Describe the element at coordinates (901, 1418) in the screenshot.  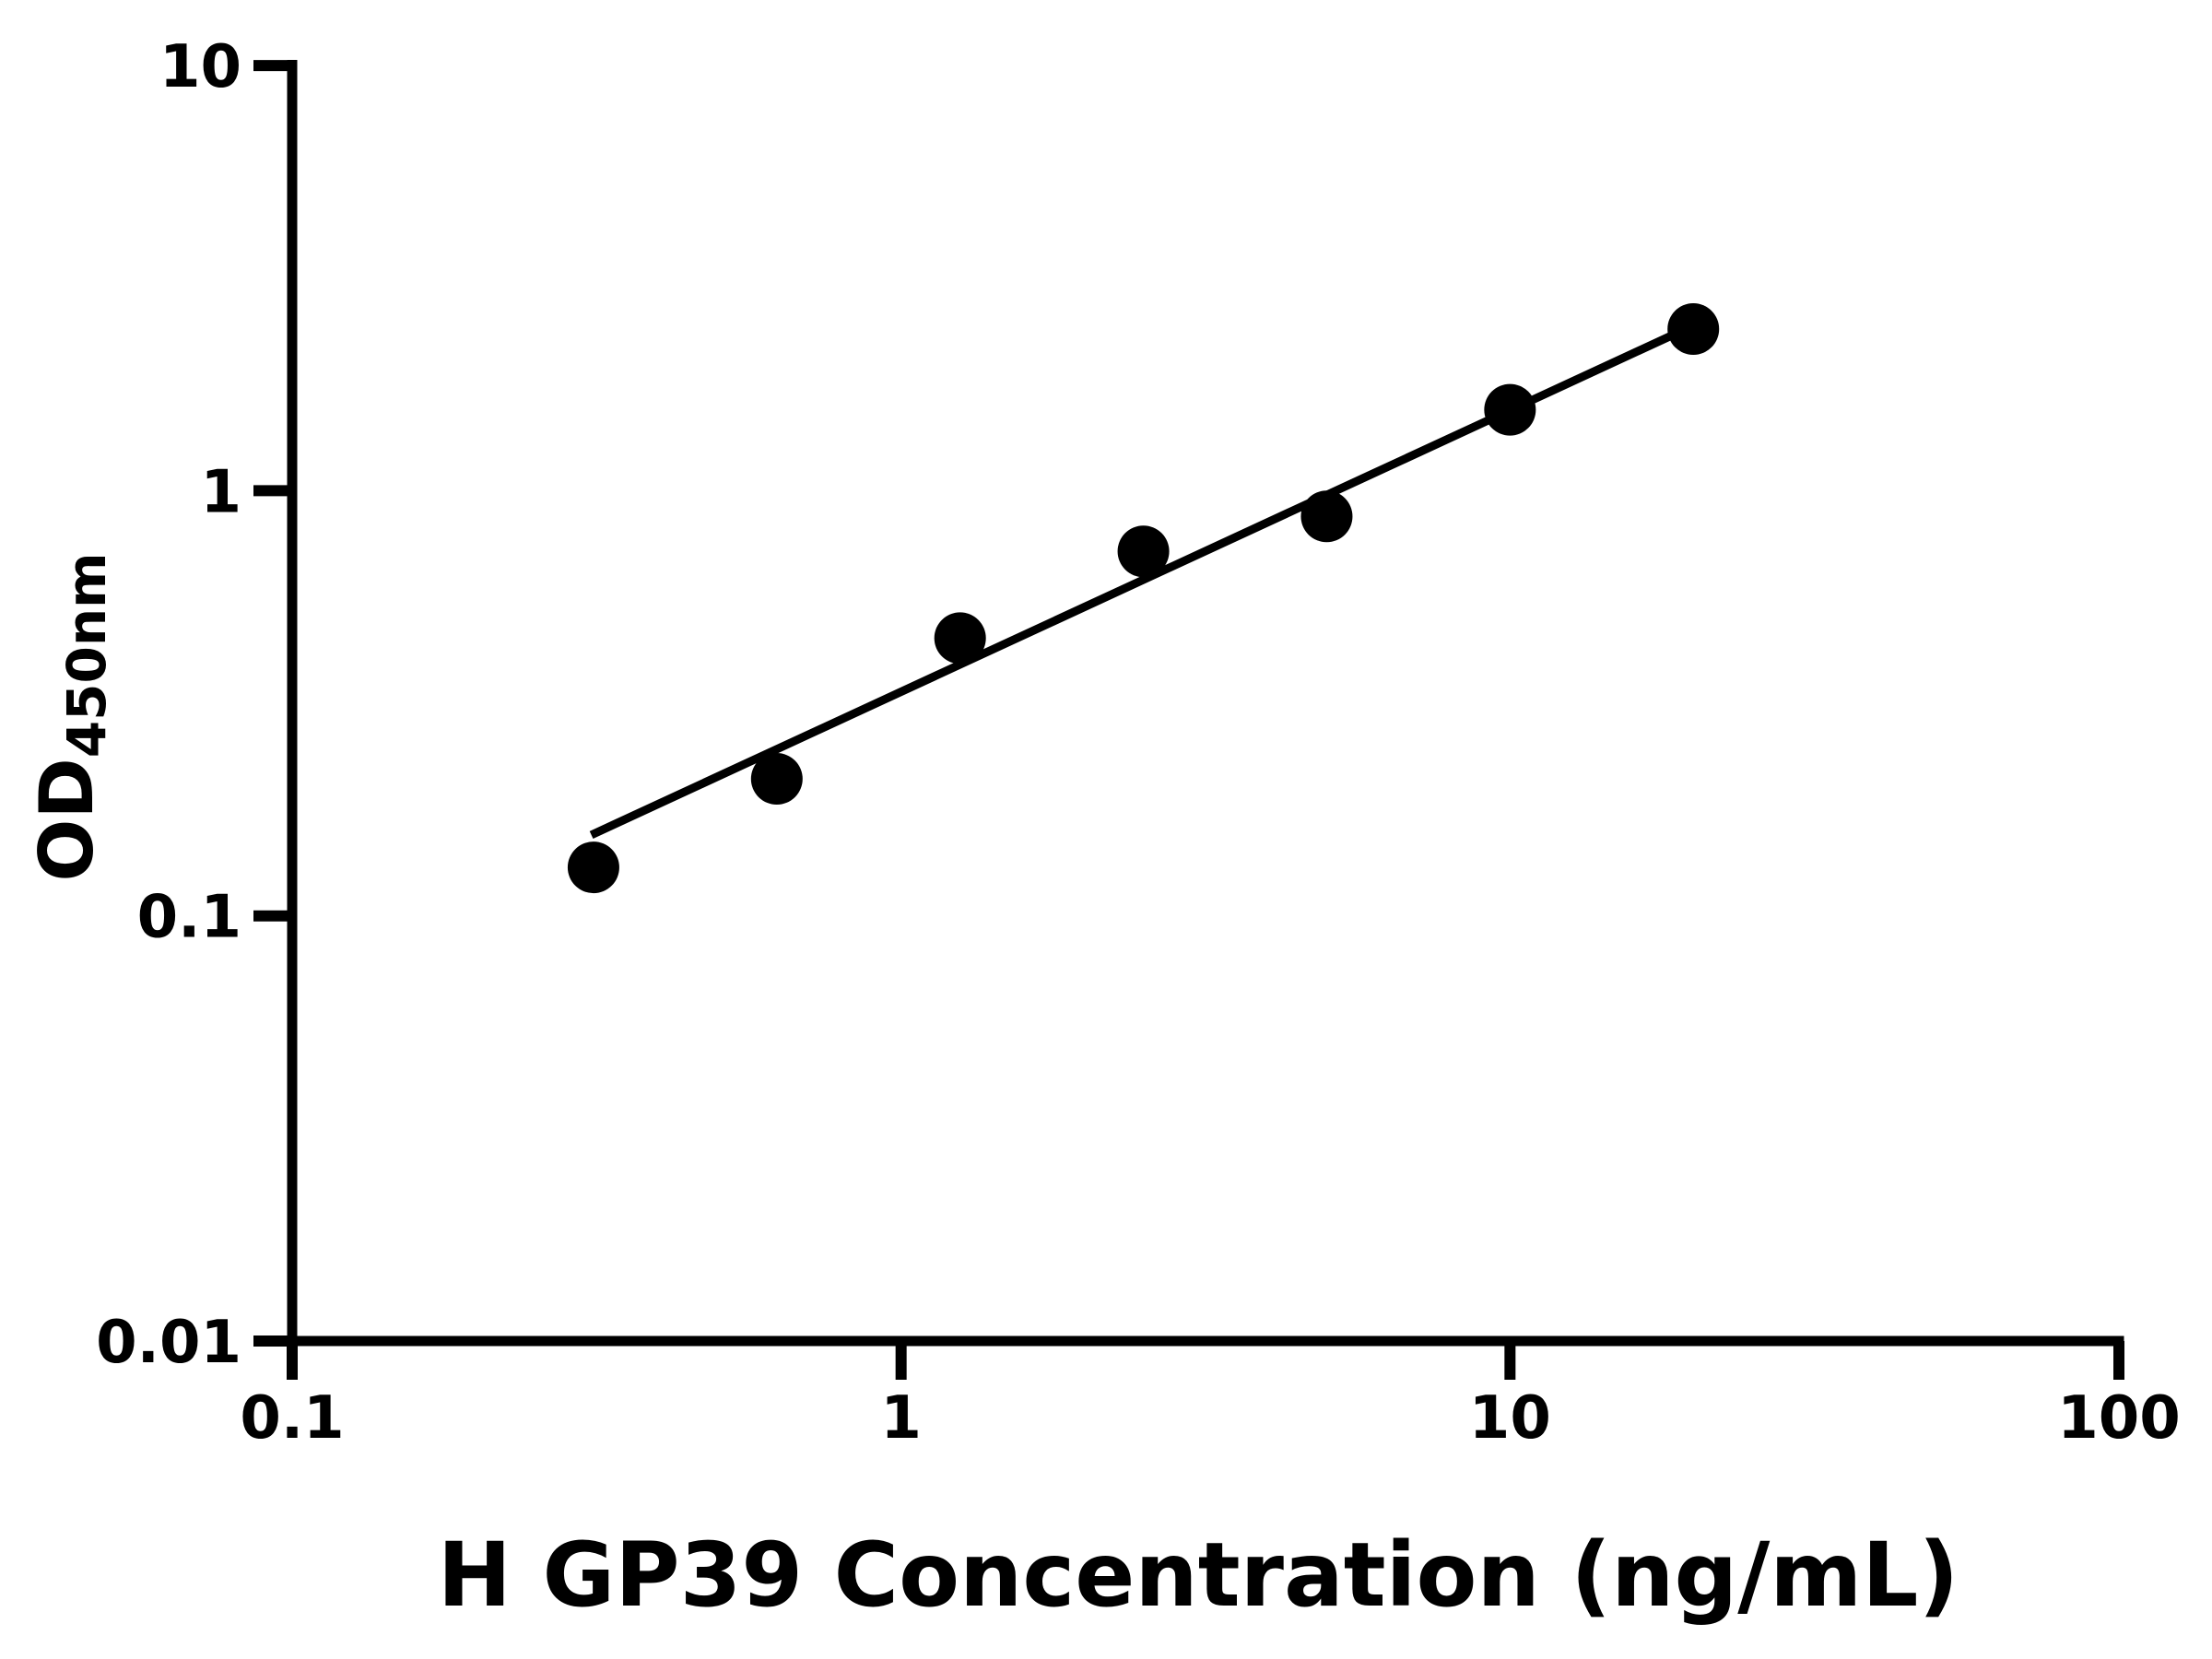
I see `x-tick-label: 1` at that location.